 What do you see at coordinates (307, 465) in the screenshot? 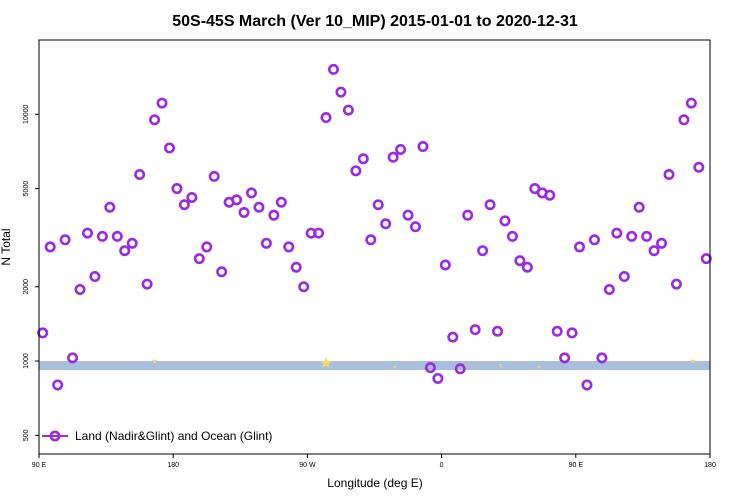
I see `x-tick-label: 90 W` at bounding box center [307, 465].